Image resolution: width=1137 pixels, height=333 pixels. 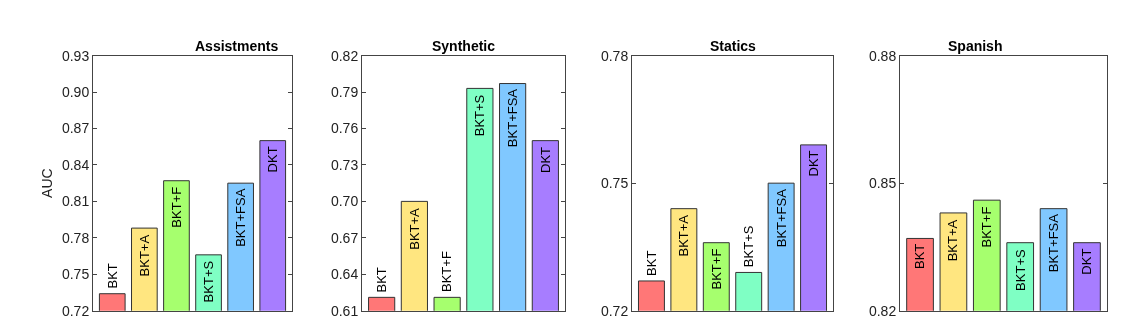 I want to click on y-tick-label: 0.67, so click(x=344, y=237).